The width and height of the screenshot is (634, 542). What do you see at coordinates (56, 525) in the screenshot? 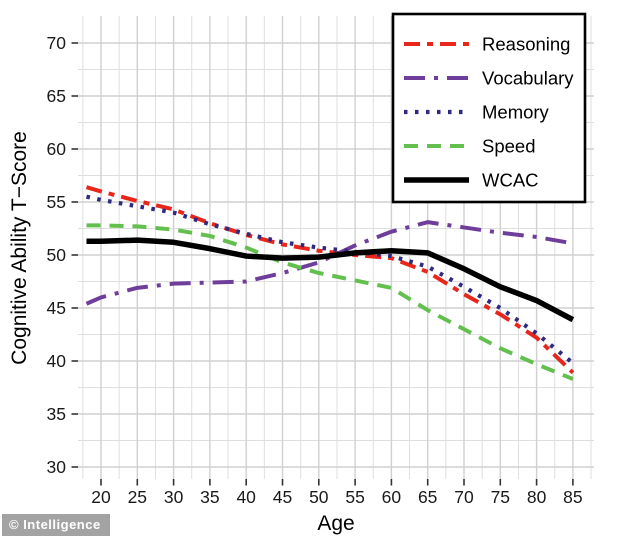
I see `watermark: © Intelligence` at bounding box center [56, 525].